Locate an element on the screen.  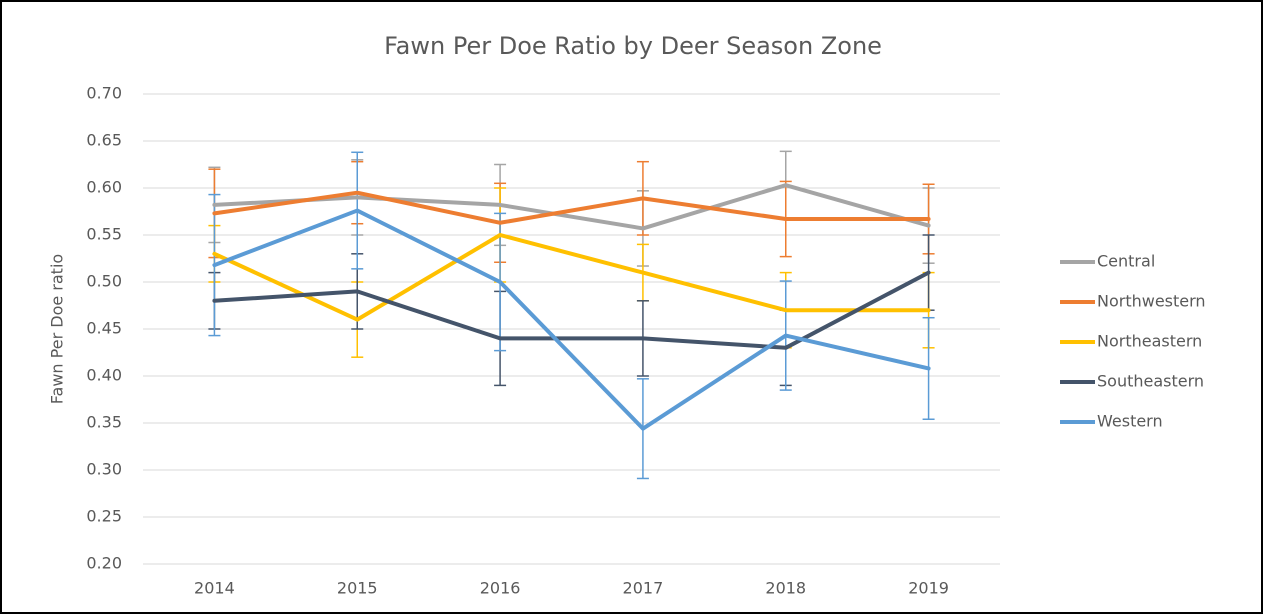
y-axis-label: Fawn Per Doe ratio is located at coordinates (57, 329).